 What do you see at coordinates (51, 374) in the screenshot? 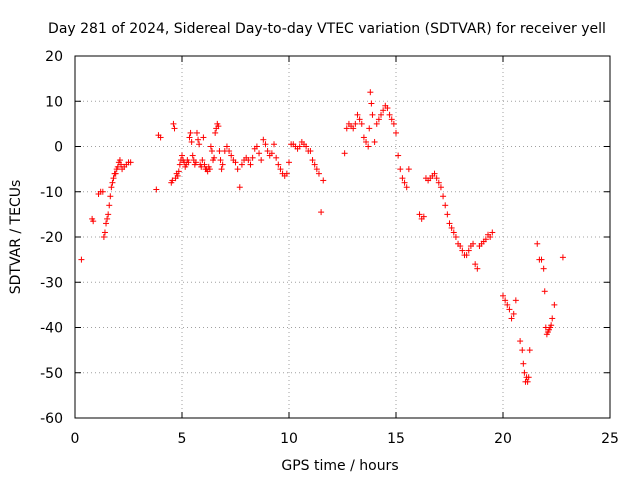
I see `y-tick-label: -50` at bounding box center [51, 374].